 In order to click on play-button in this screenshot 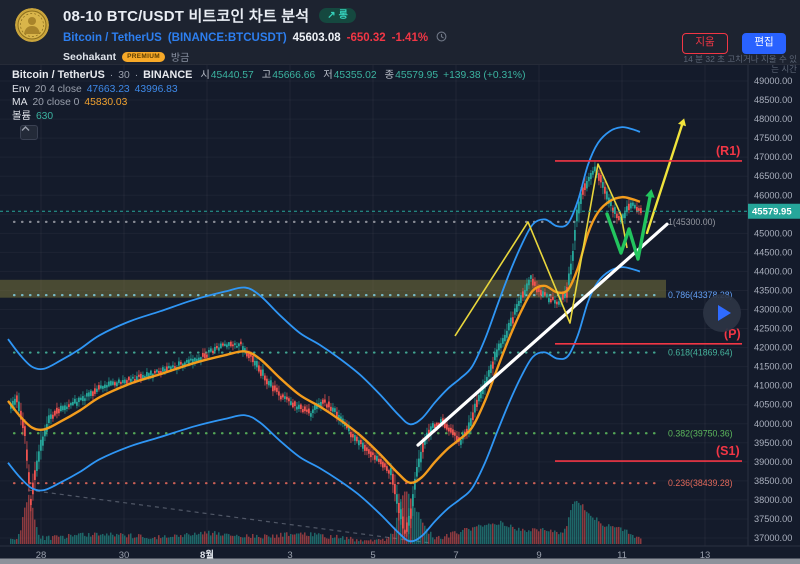, I will do `click(722, 313)`.